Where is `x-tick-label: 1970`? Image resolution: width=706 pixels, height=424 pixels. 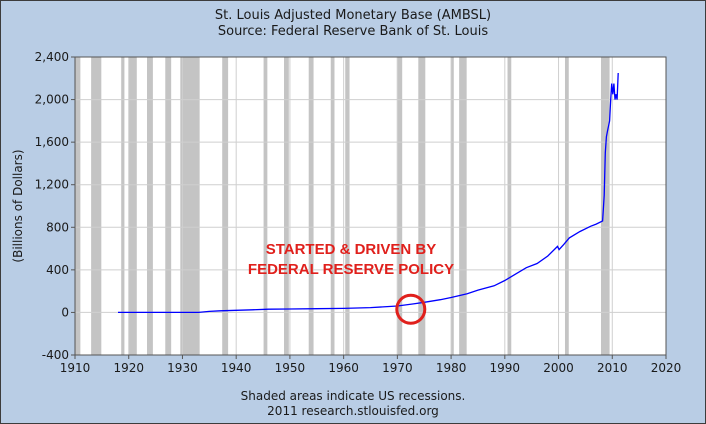 x-tick-label: 1970 is located at coordinates (397, 368).